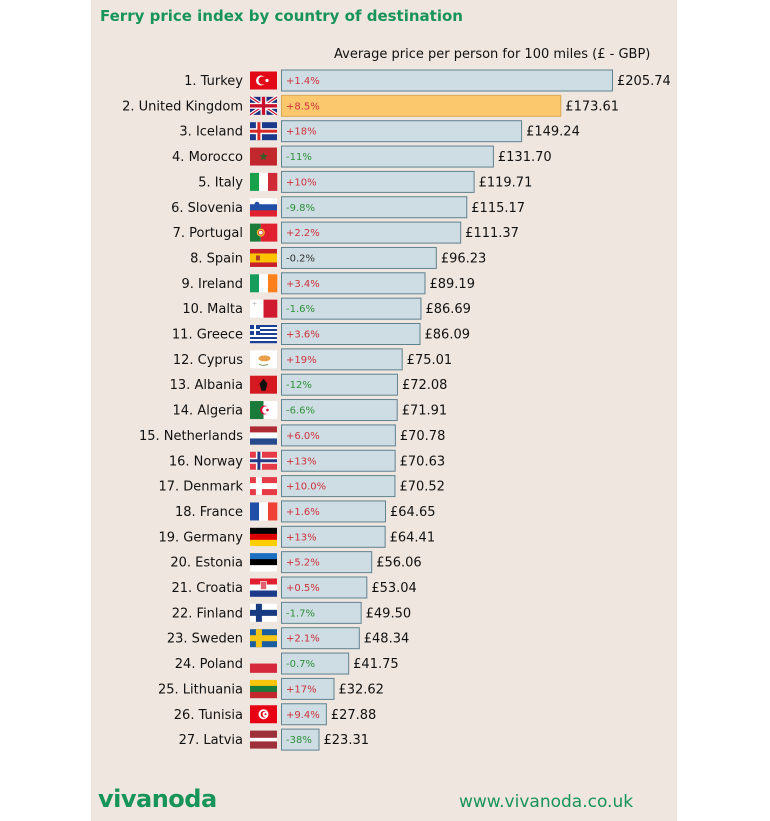 The width and height of the screenshot is (770, 821). Describe the element at coordinates (264, 410) in the screenshot. I see `flag-algeria-icon` at that location.